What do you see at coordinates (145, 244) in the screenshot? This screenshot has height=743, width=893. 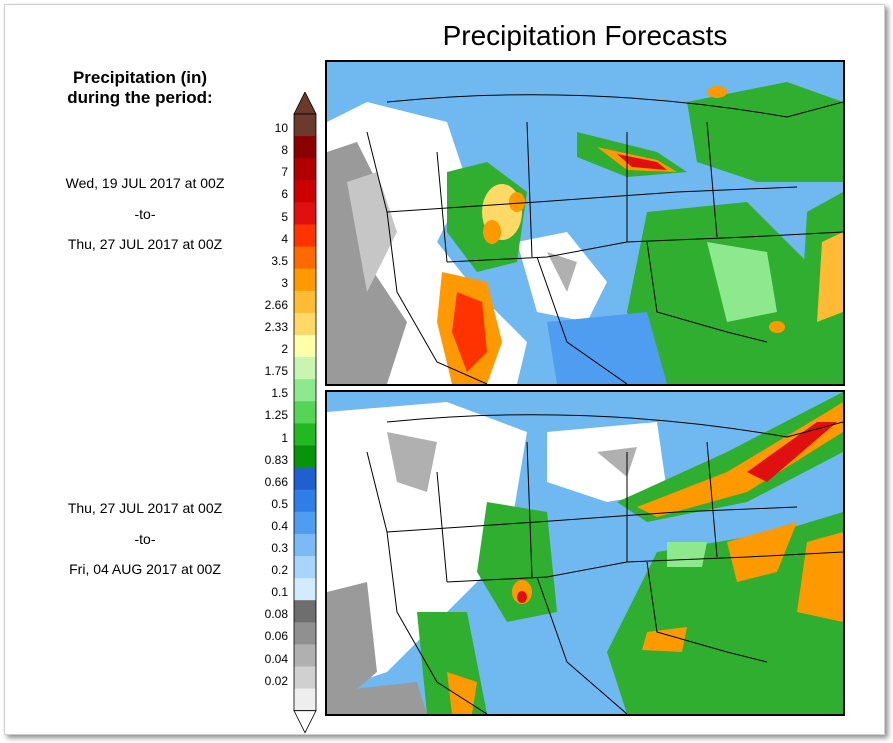 I see `period1-end: Thu, 27 JUL 2017 at 00Z` at bounding box center [145, 244].